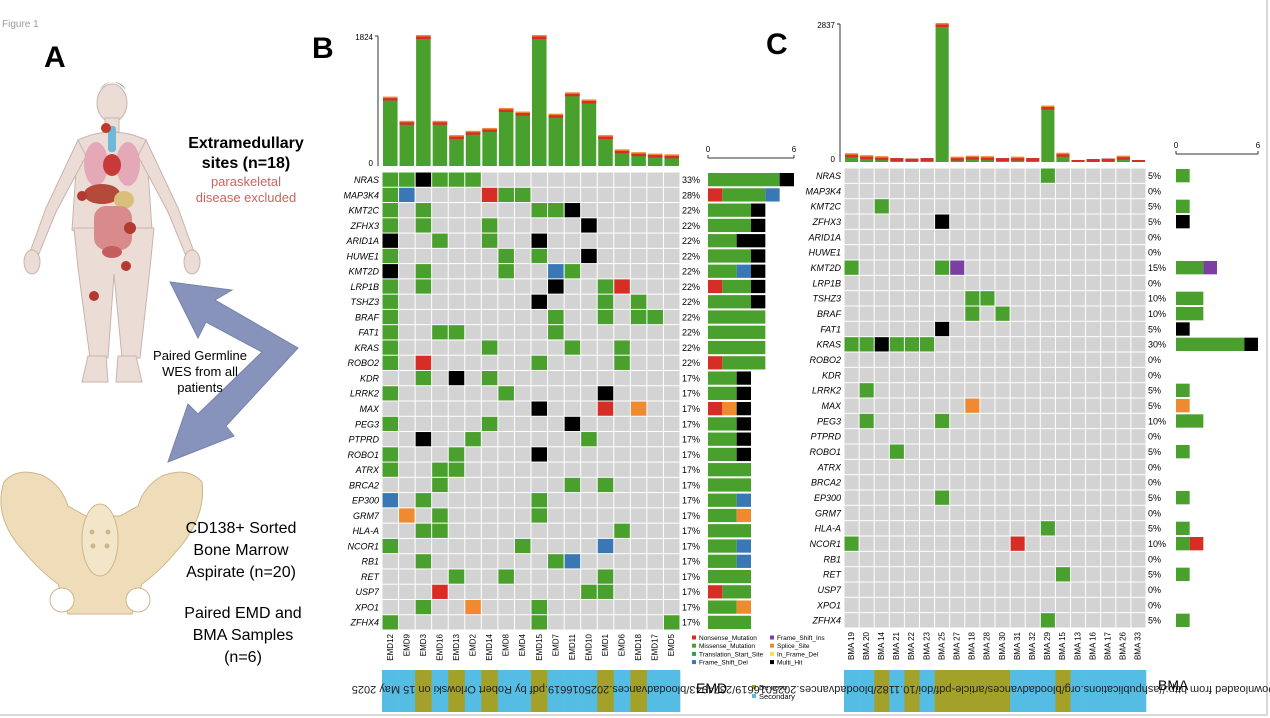 The width and height of the screenshot is (1270, 718). What do you see at coordinates (723, 663) in the screenshot?
I see `legend-item-label: Frame_Shift_Del` at bounding box center [723, 663].